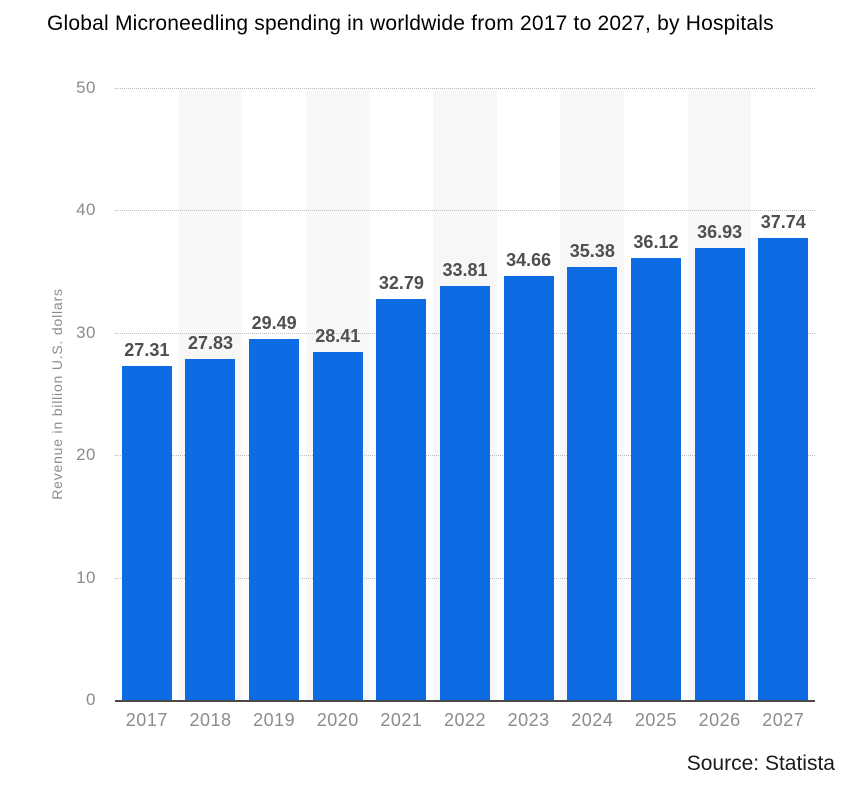 The width and height of the screenshot is (867, 792). What do you see at coordinates (210, 529) in the screenshot?
I see `bar-2018` at bounding box center [210, 529].